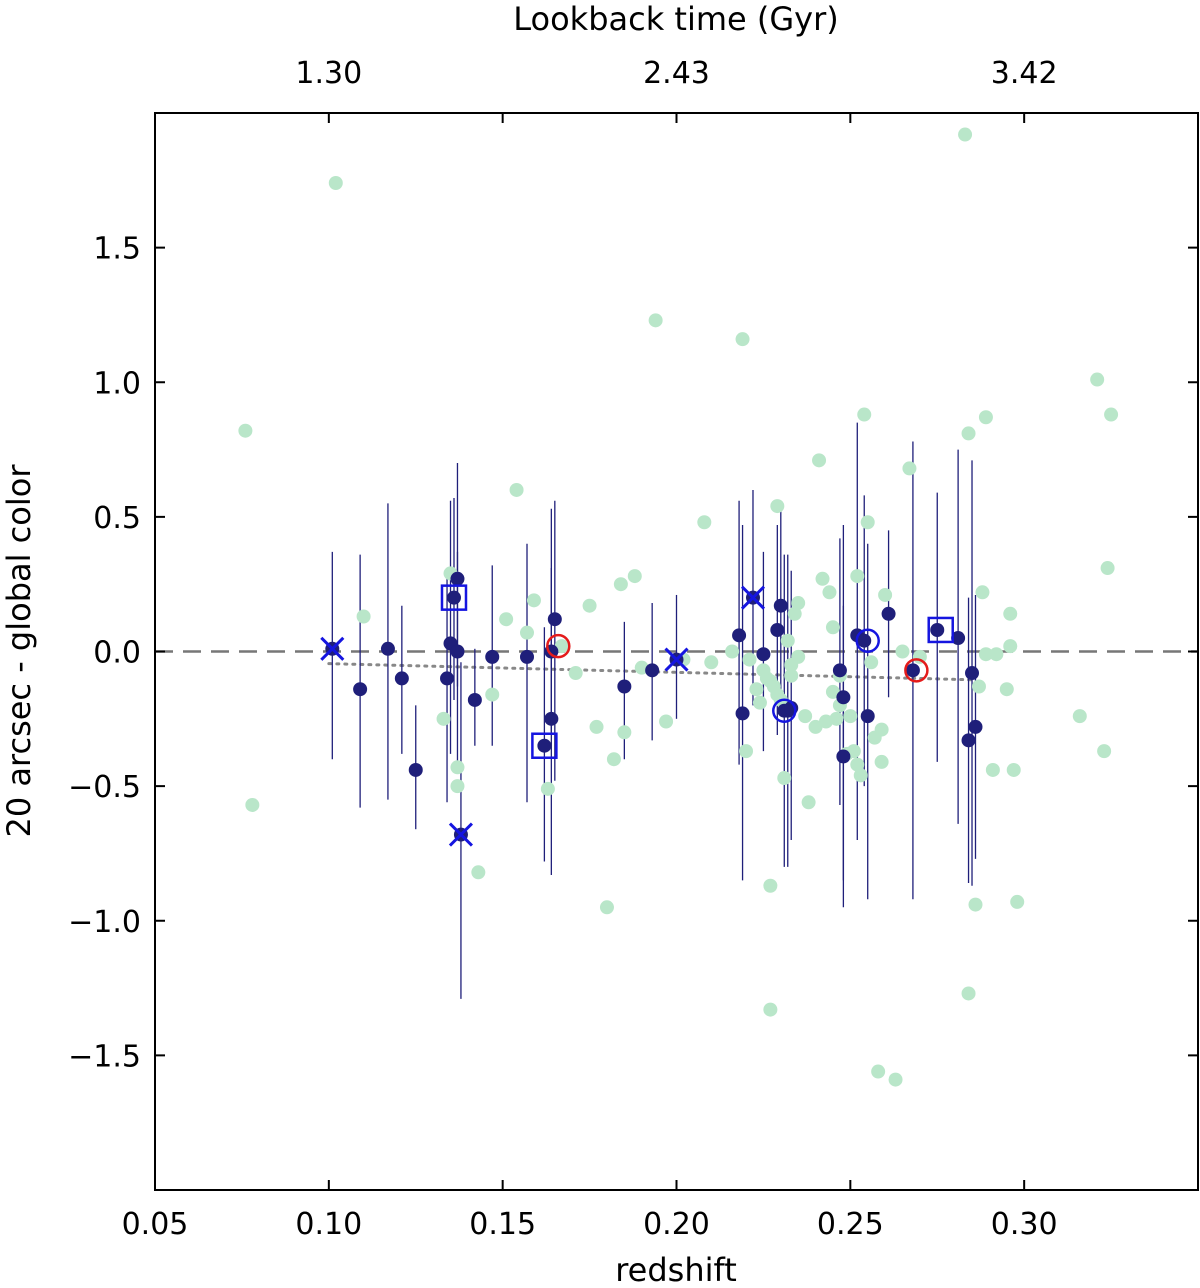  I want to click on y-tick-label: −0.5, so click(104, 787).